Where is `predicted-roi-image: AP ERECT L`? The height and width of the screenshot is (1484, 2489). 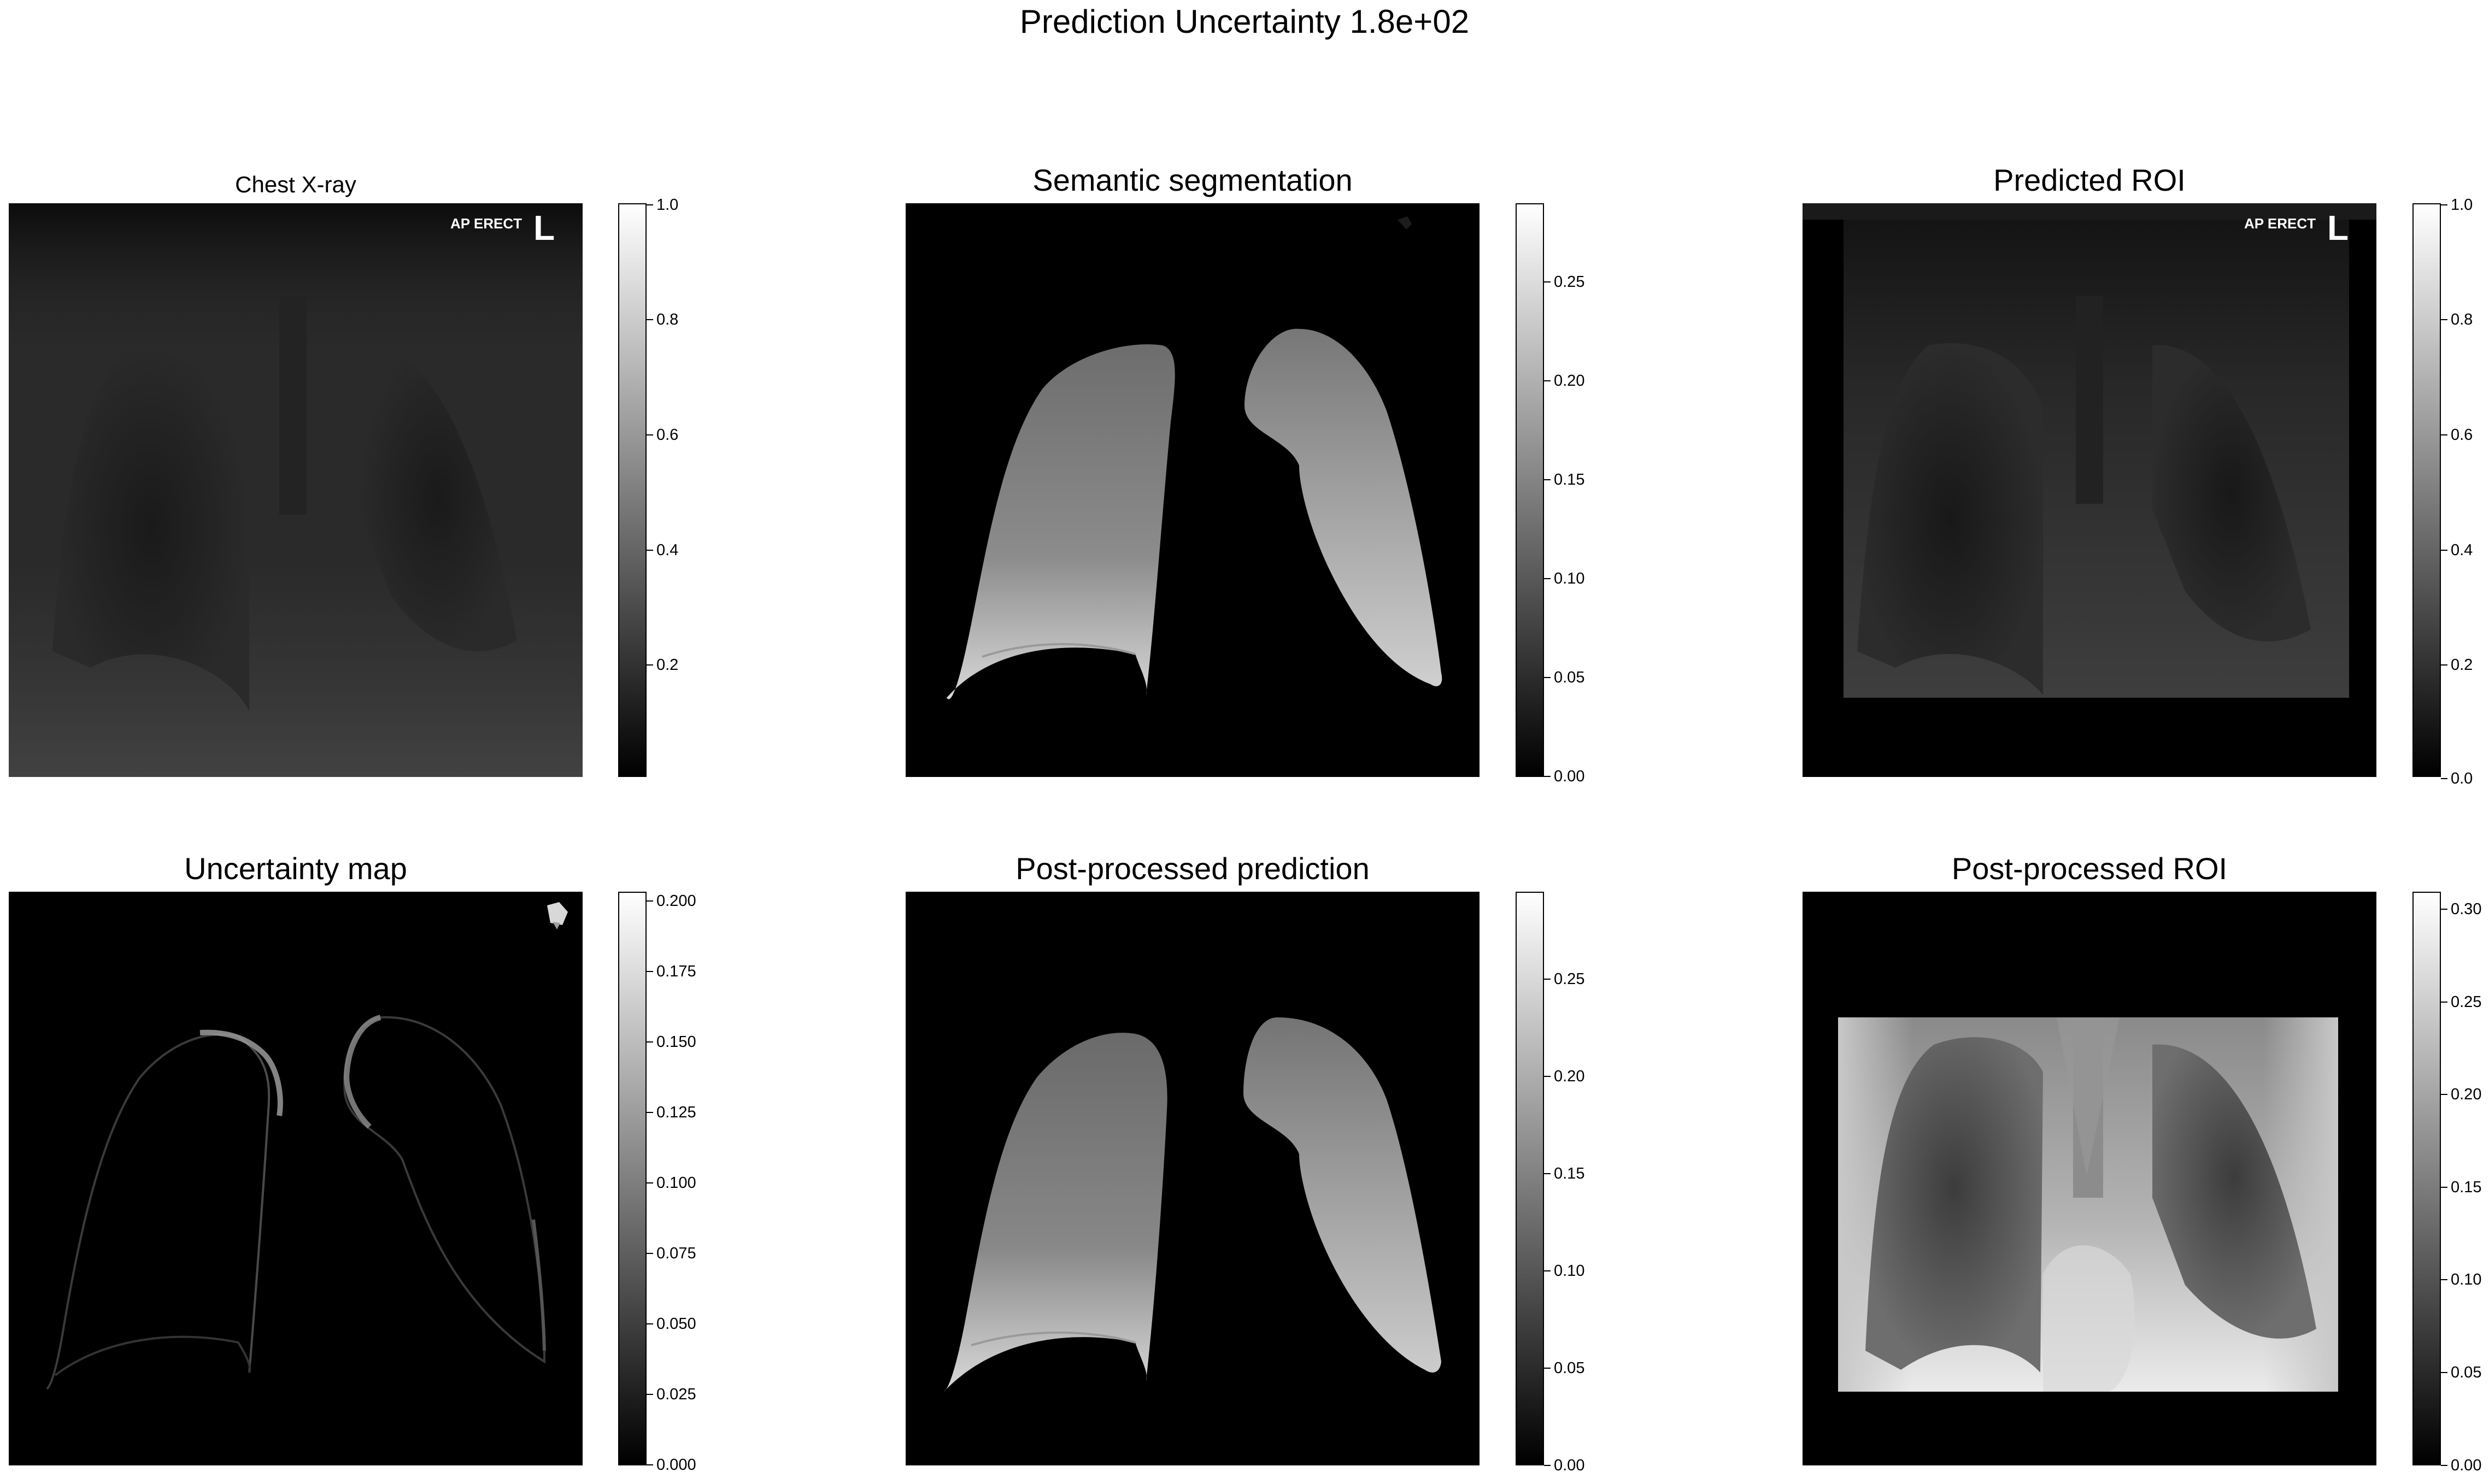
predicted-roi-image: AP ERECT L is located at coordinates (2089, 490).